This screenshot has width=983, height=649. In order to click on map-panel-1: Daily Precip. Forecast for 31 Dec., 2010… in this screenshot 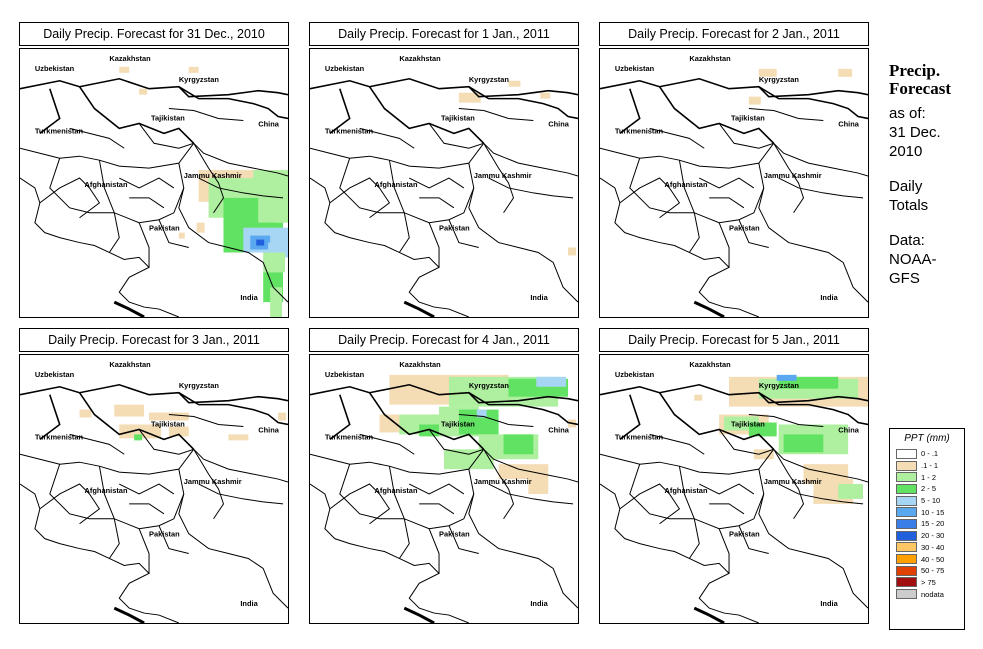, I will do `click(154, 175)`.